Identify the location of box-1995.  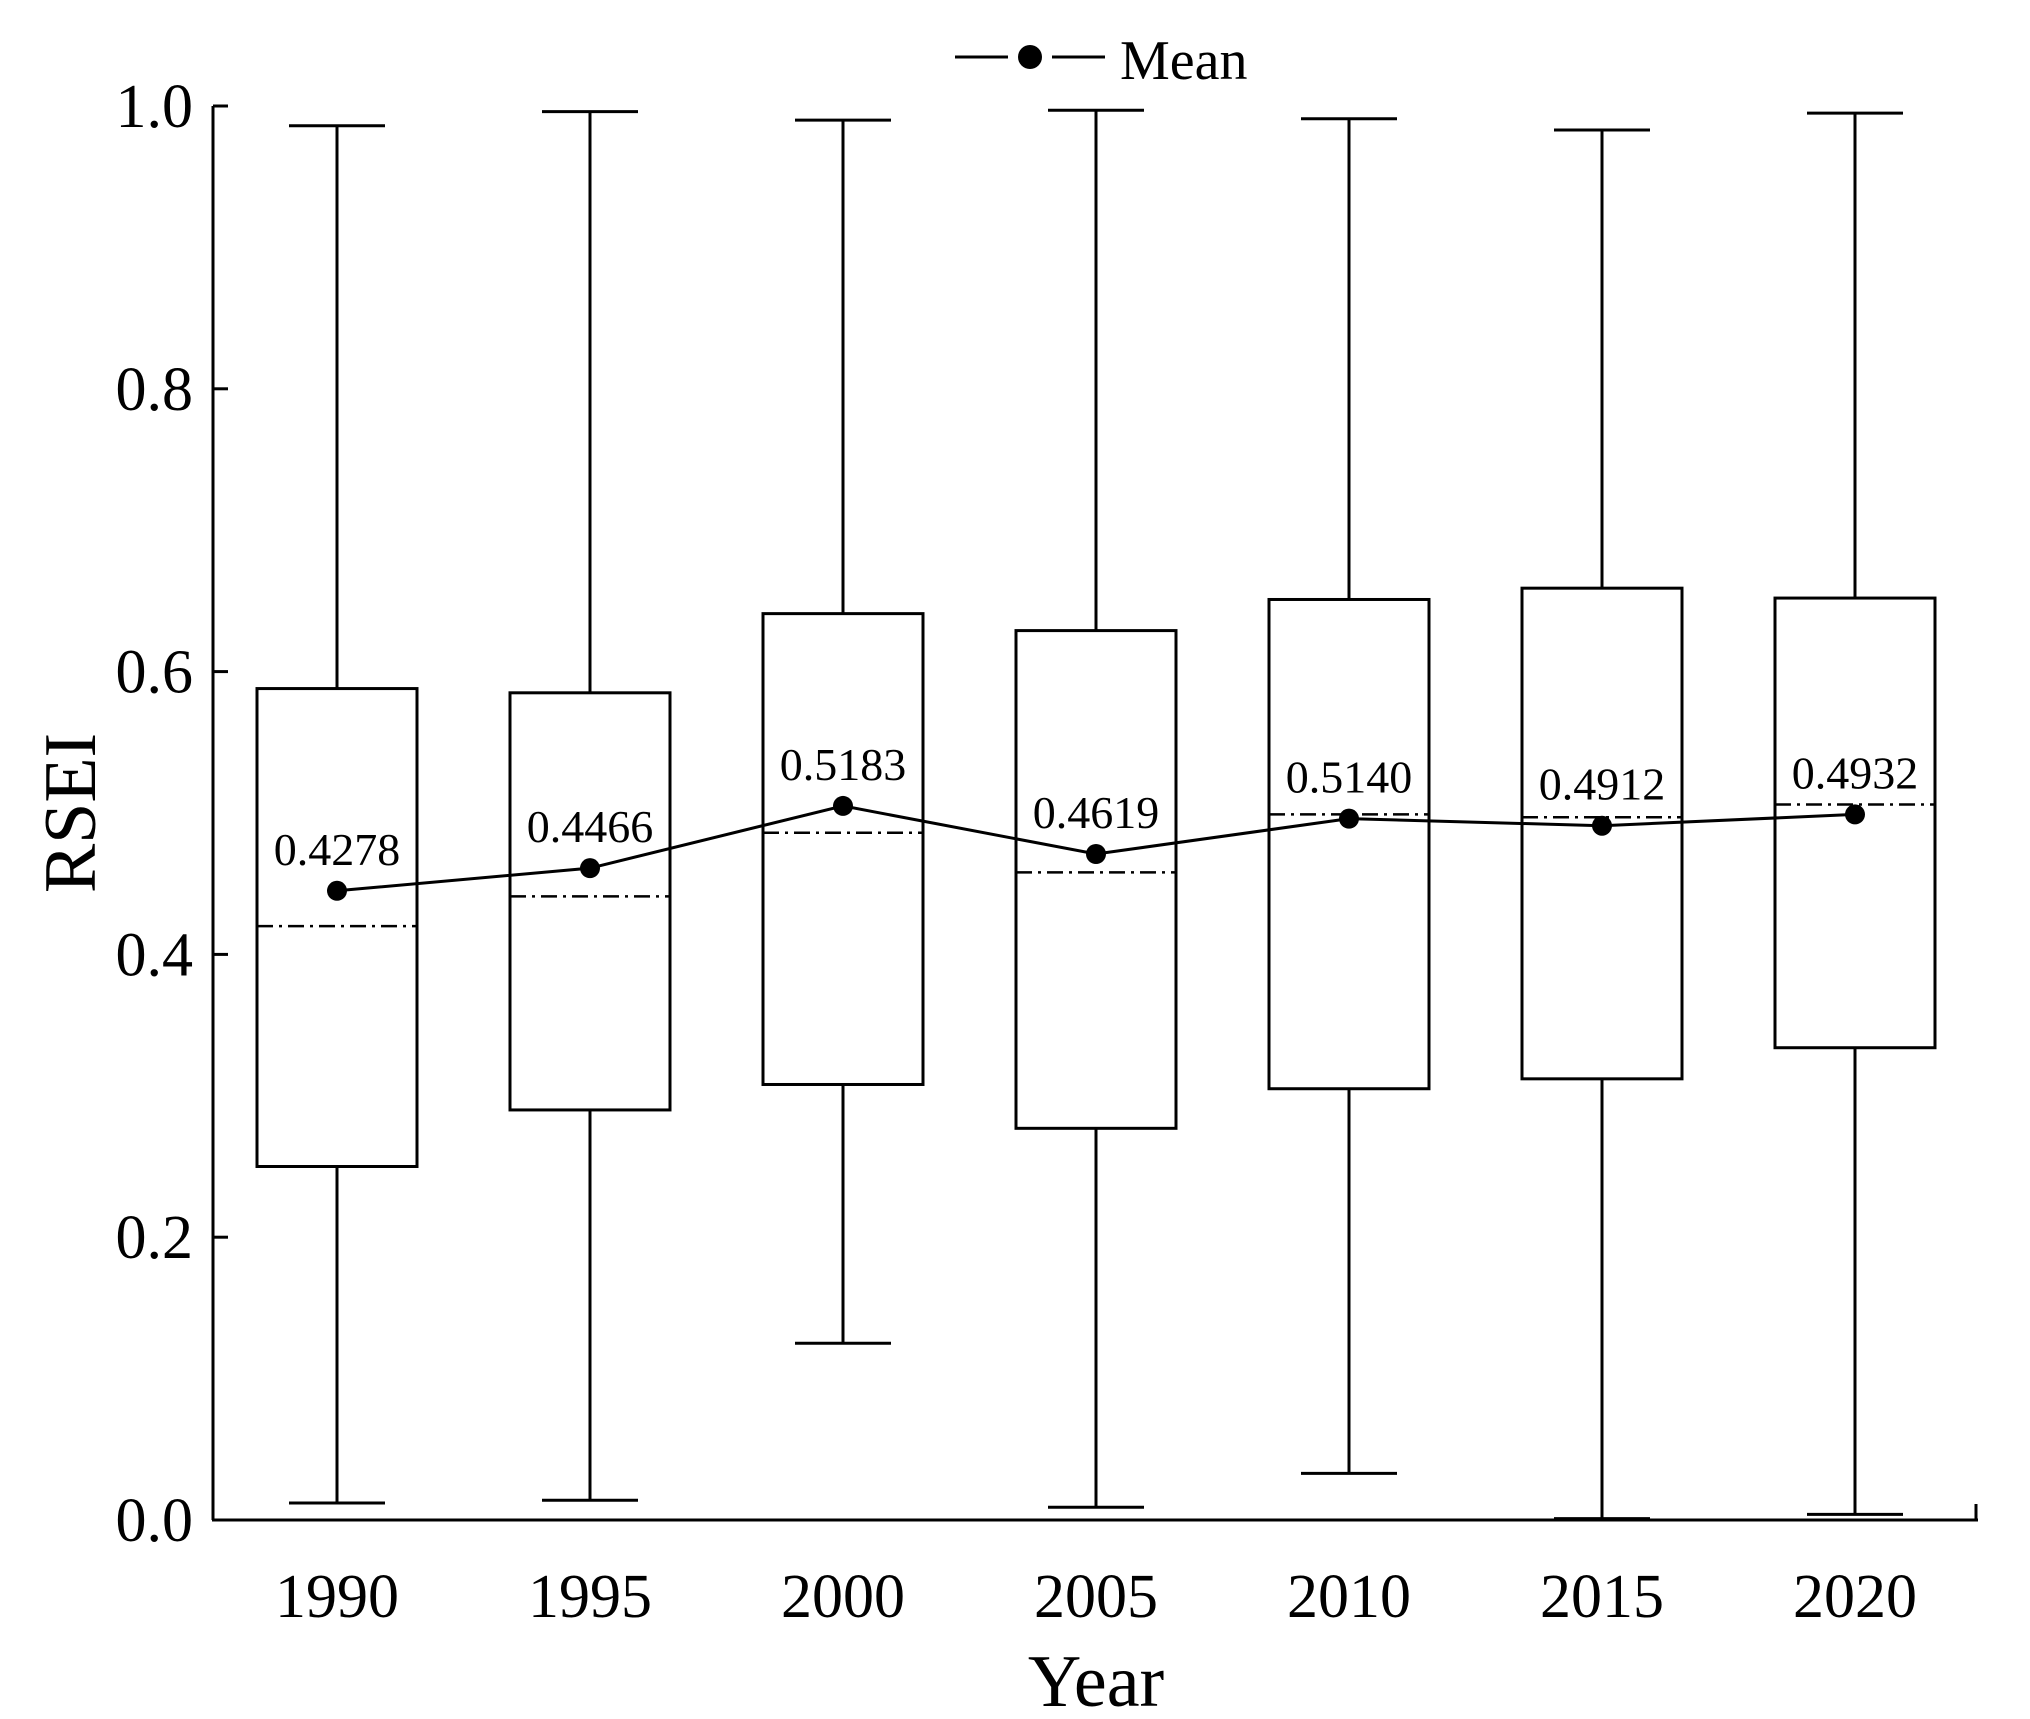
(590, 806).